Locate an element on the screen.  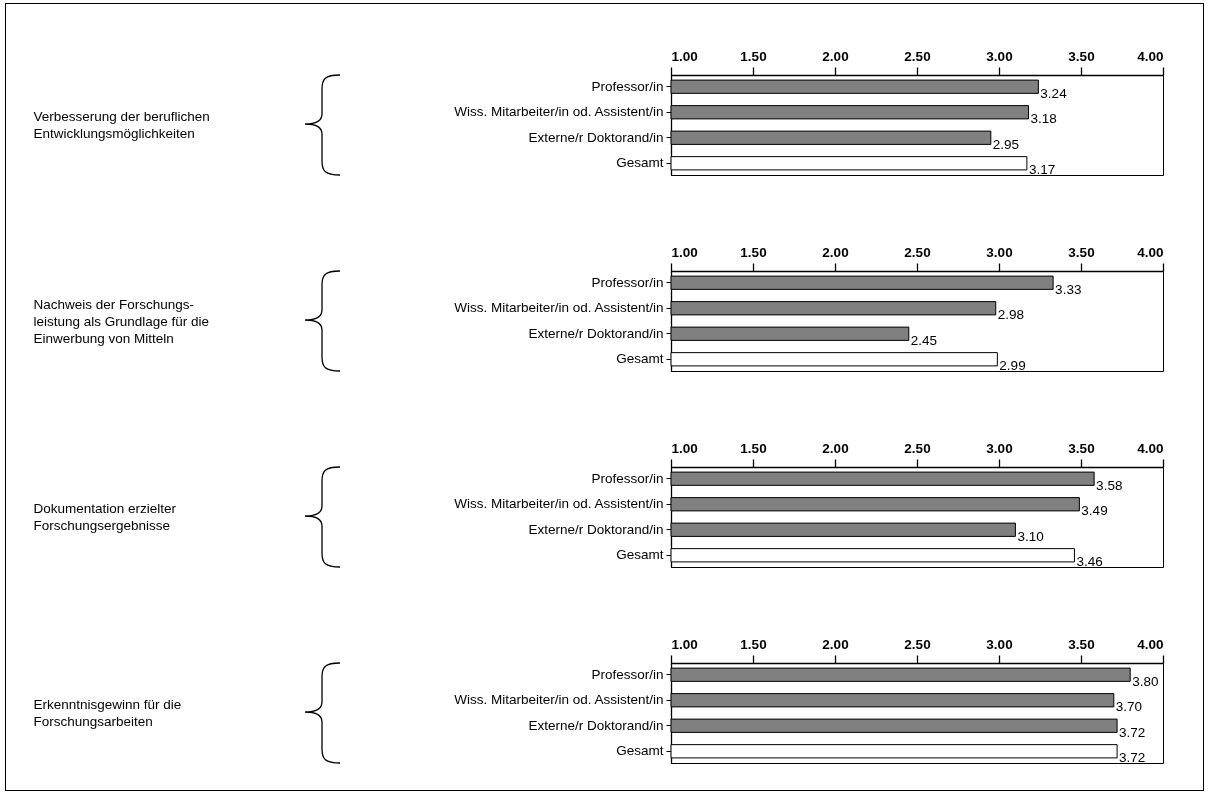
data-label: 3.10 is located at coordinates (1030, 536).